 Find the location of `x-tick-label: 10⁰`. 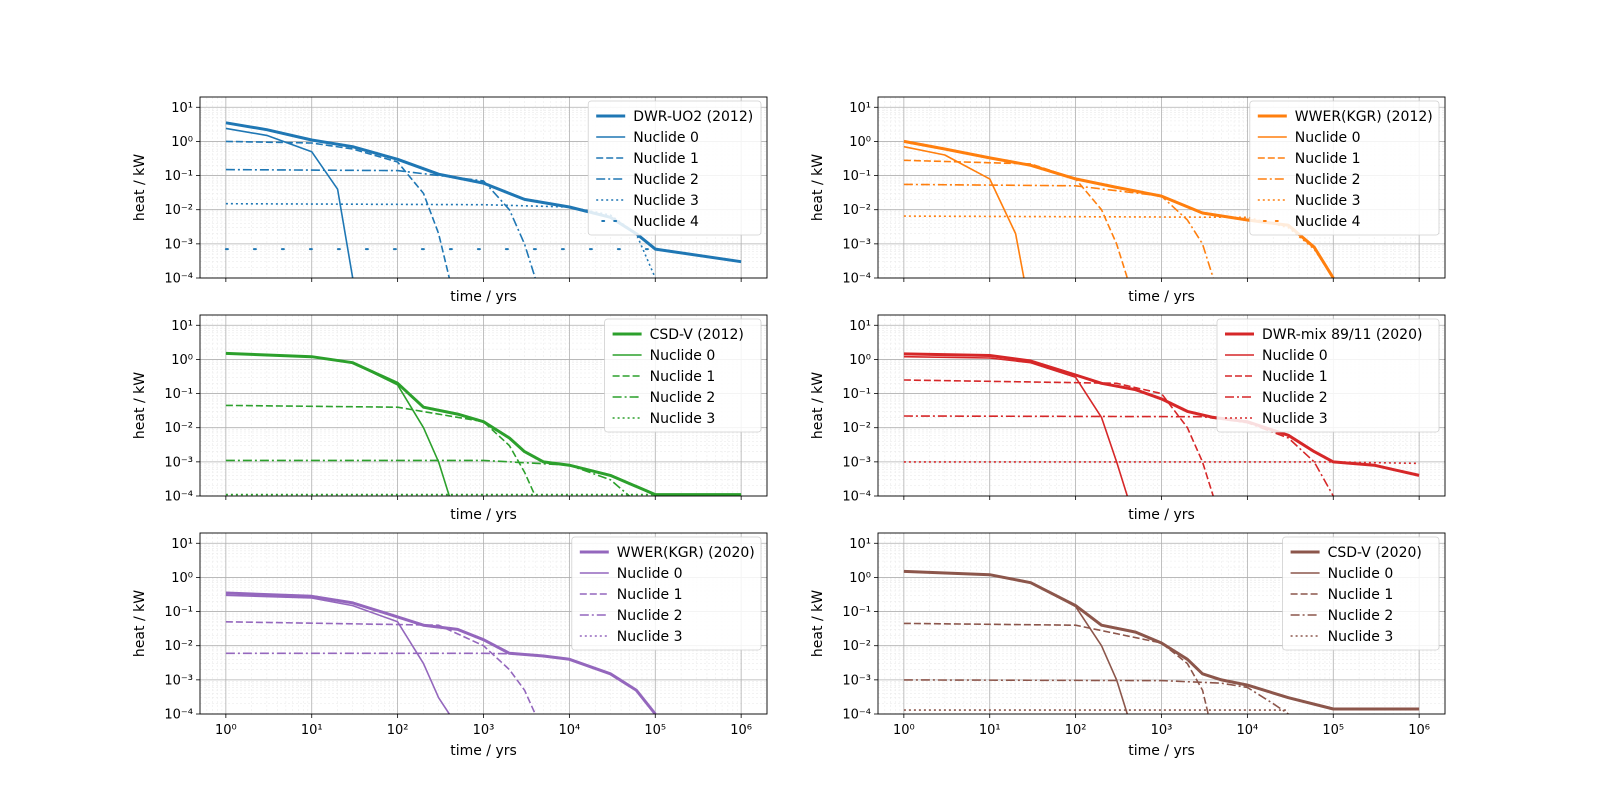

x-tick-label: 10⁰ is located at coordinates (904, 730).